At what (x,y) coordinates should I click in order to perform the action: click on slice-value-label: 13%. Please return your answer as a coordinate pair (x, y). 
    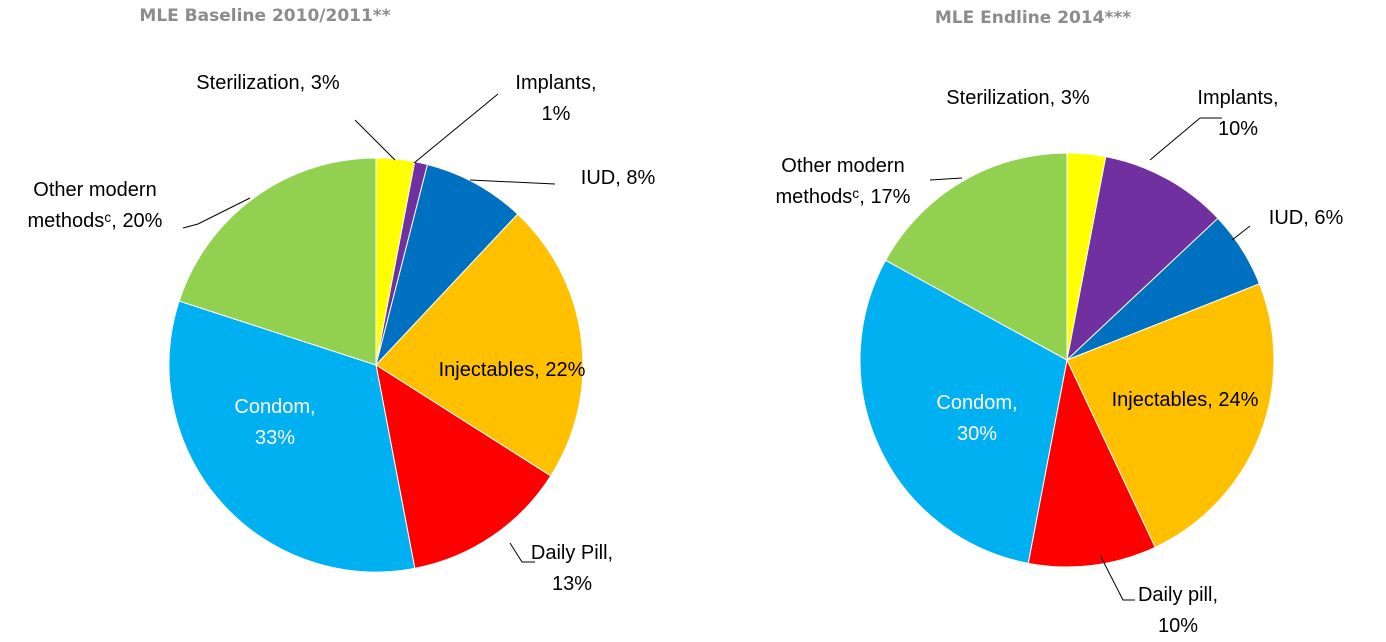
    Looking at the image, I should click on (572, 584).